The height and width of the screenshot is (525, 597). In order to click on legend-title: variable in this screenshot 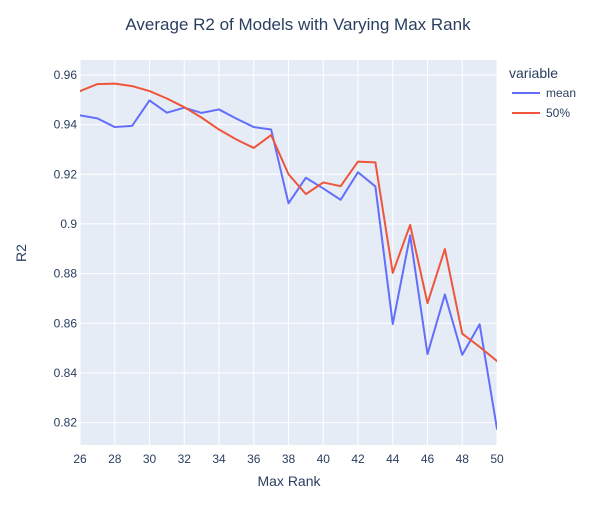, I will do `click(533, 73)`.